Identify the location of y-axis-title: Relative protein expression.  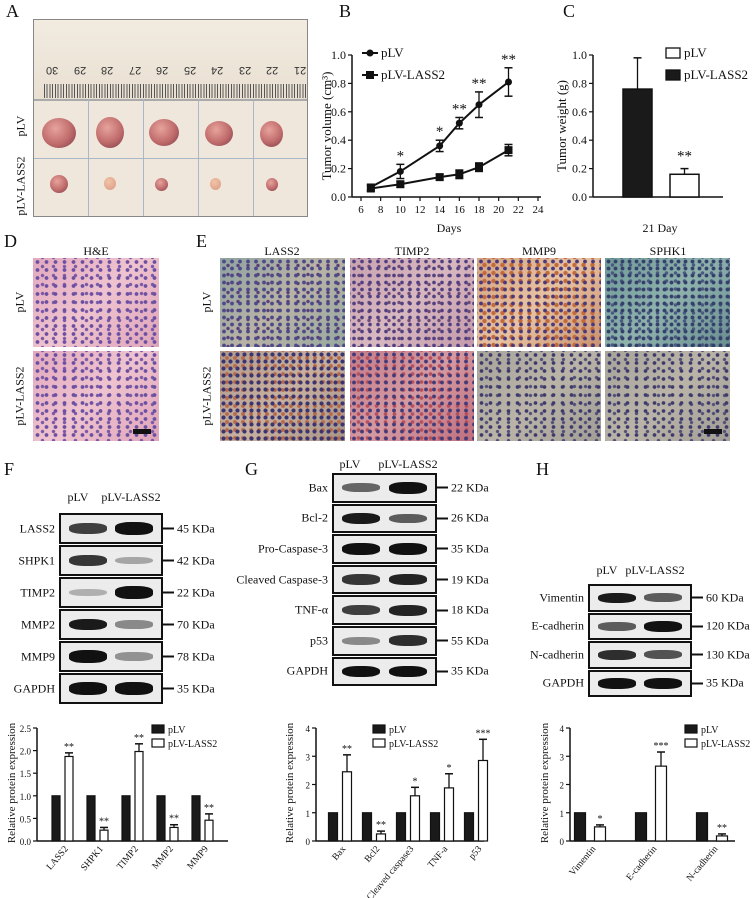
(12, 782).